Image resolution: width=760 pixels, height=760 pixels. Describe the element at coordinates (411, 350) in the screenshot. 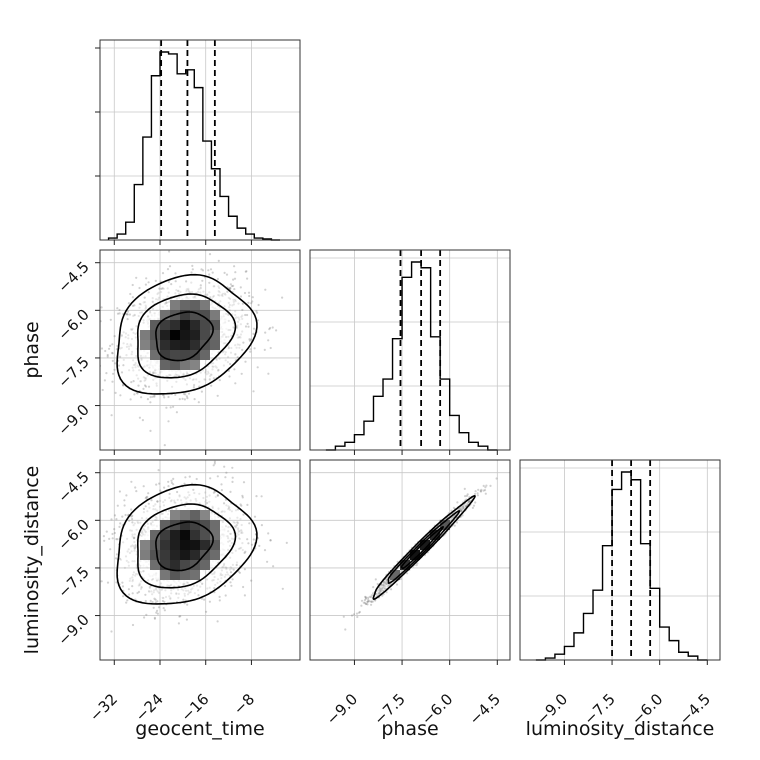

I see `histogram-phase` at that location.